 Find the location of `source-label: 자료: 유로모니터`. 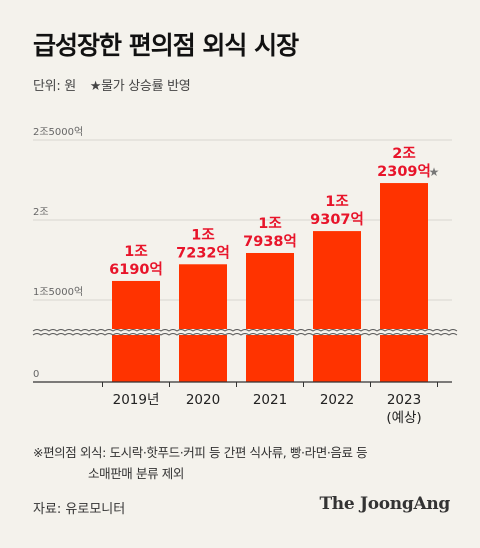

source-label: 자료: 유로모니터 is located at coordinates (79, 509).